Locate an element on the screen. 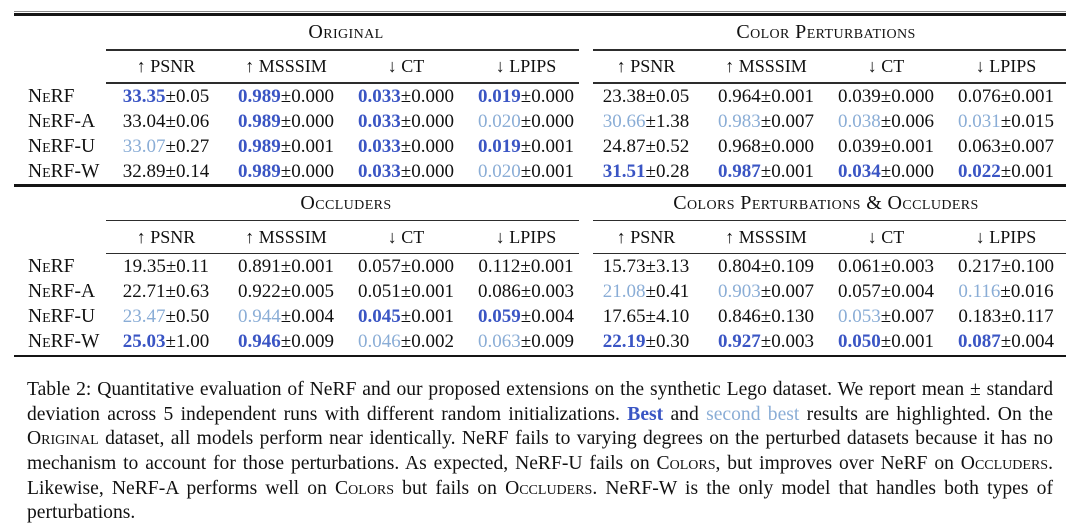  metric-mean: 0.053 is located at coordinates (859, 317).